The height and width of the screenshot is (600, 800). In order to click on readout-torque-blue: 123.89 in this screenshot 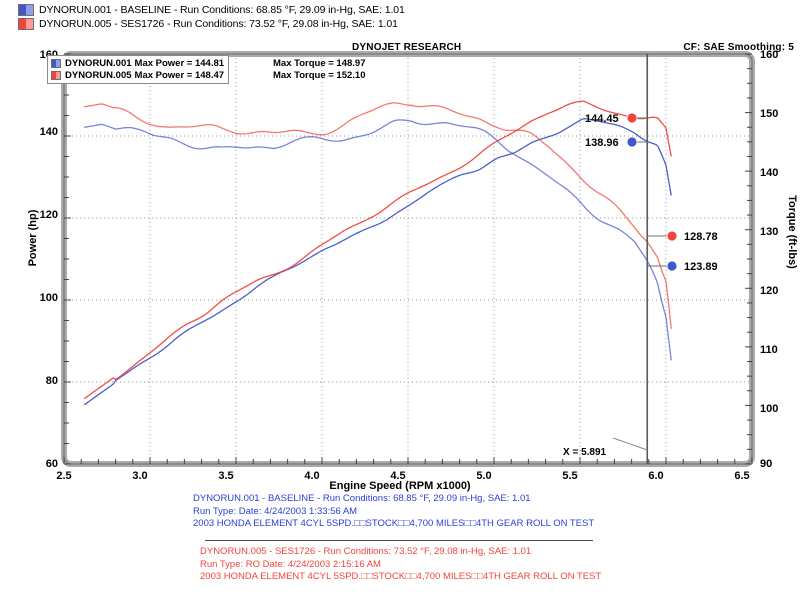, I will do `click(701, 267)`.